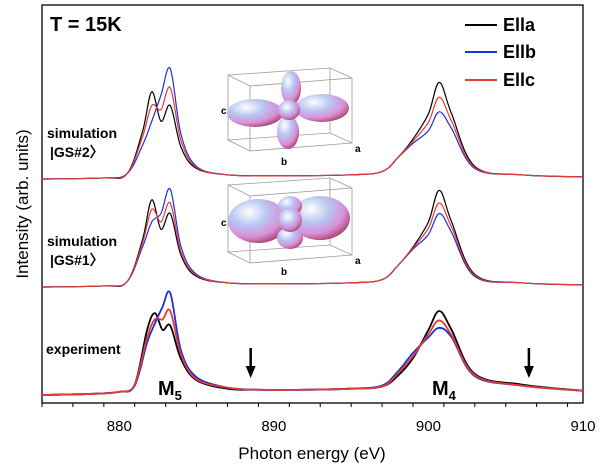 This screenshot has height=466, width=608. I want to click on orbital-lobes-gs1, so click(289, 222).